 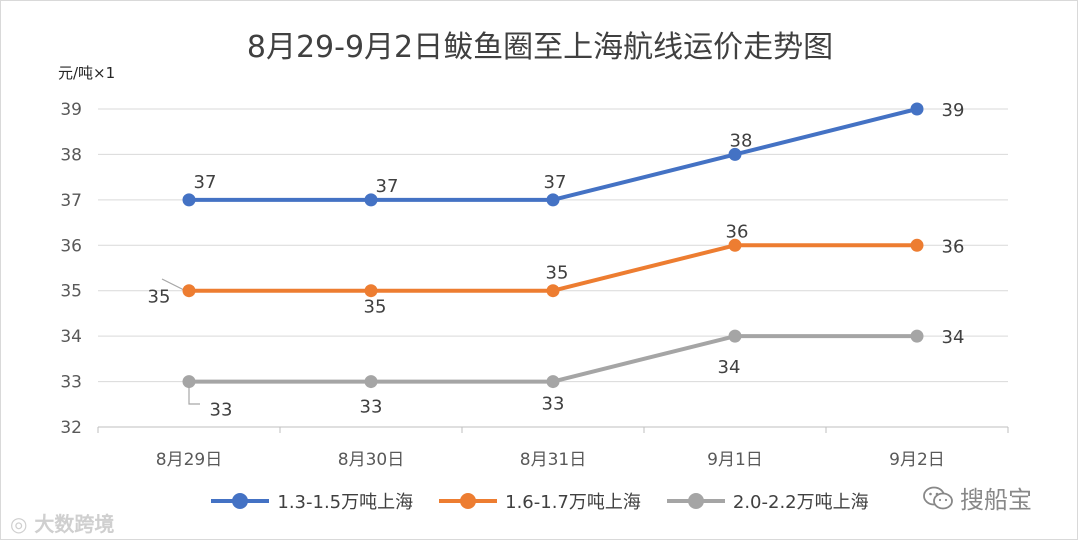 I want to click on x-tick-label: 8月31日, so click(x=553, y=460).